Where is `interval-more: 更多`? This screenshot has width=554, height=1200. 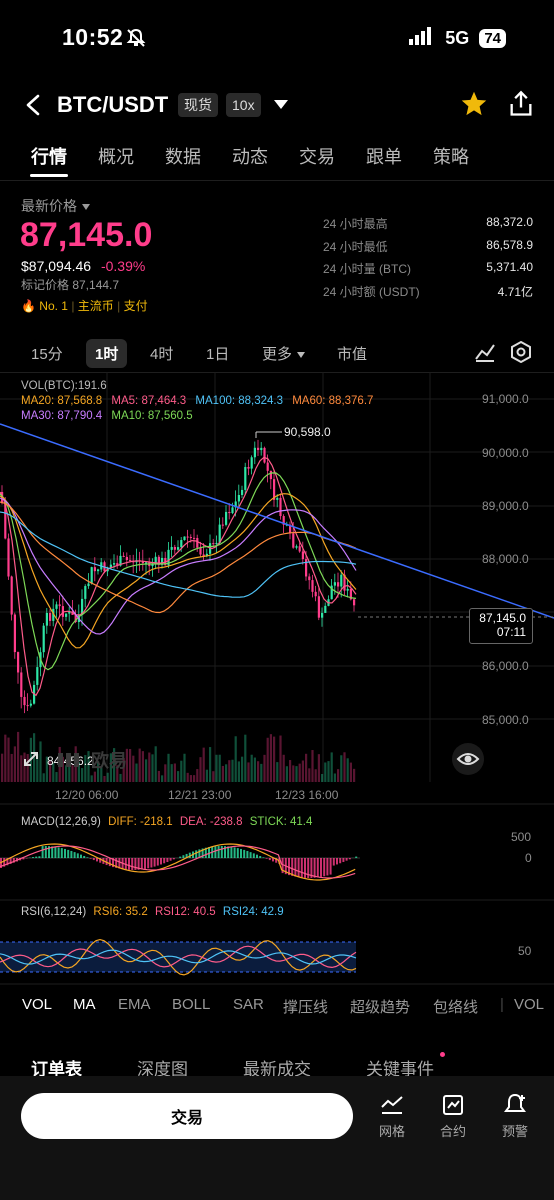 interval-more: 更多 is located at coordinates (284, 353).